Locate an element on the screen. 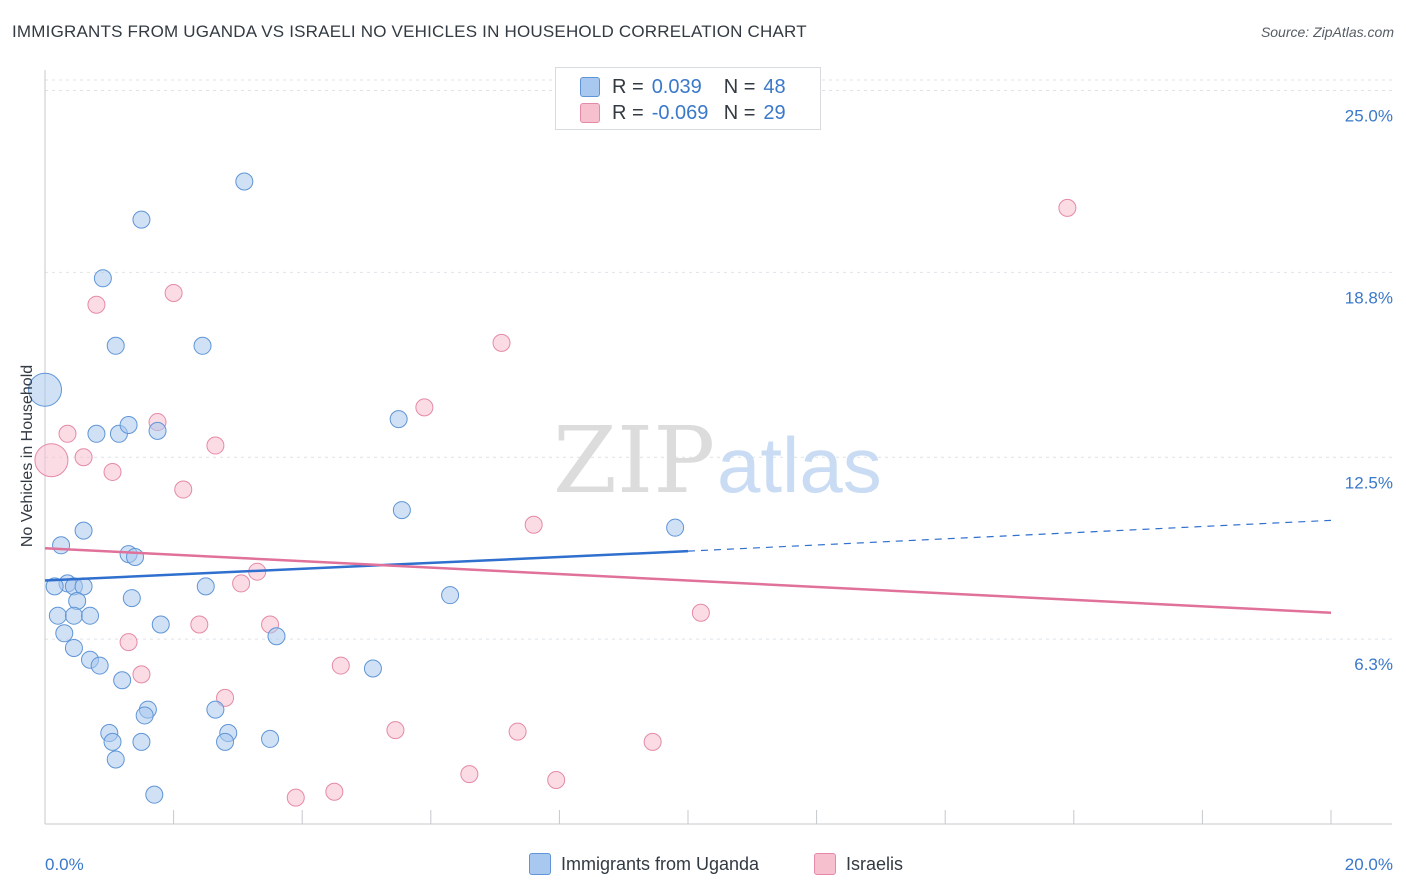 This screenshot has height=892, width=1406. bottom-legend-label-israelis: Israelis is located at coordinates (875, 863).